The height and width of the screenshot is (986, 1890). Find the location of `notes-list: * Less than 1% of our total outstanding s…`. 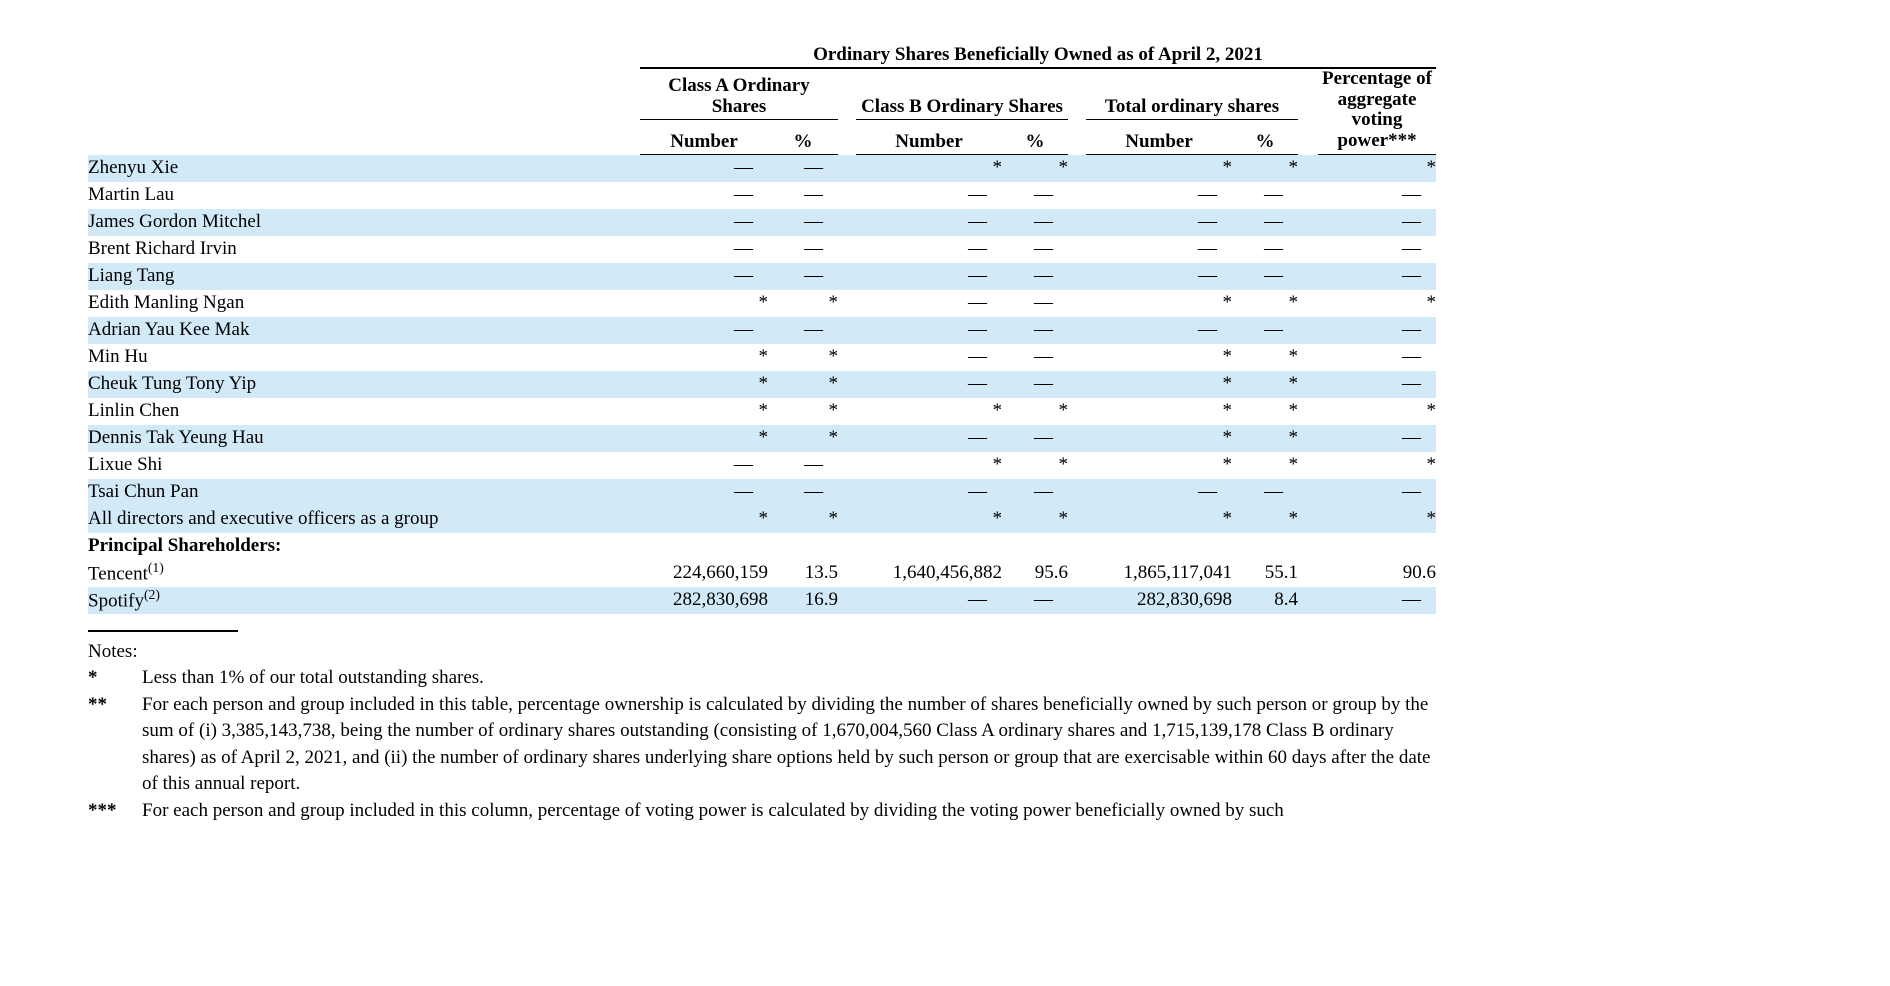

notes-list: * Less than 1% of our total outstanding s… is located at coordinates (764, 744).